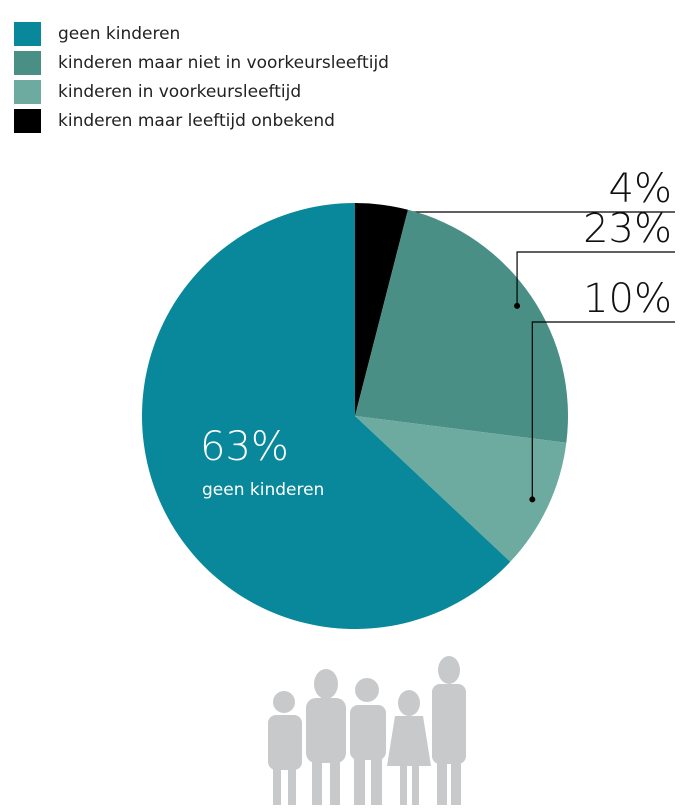  What do you see at coordinates (367, 730) in the screenshot?
I see `children-silhouettes` at bounding box center [367, 730].